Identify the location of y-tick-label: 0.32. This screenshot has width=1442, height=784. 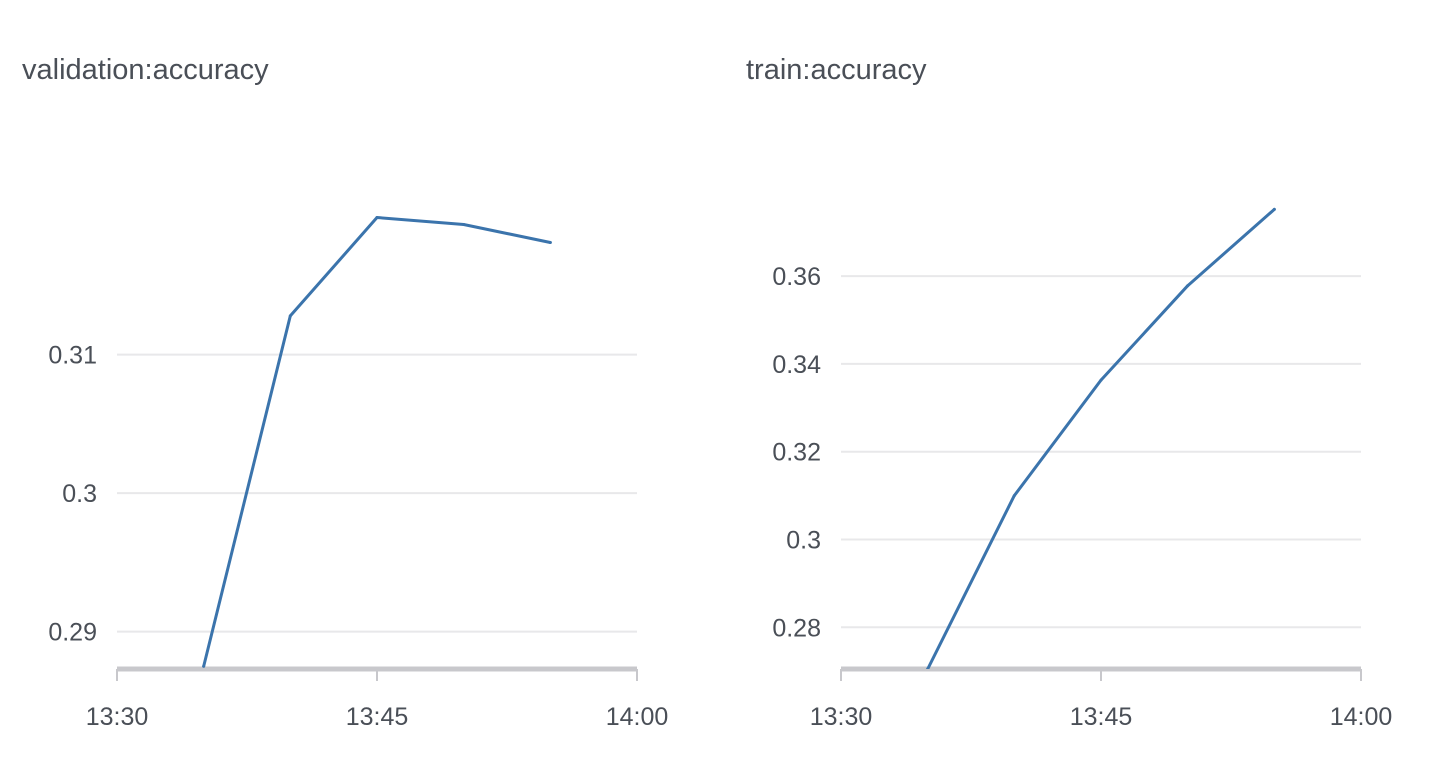
(796, 453).